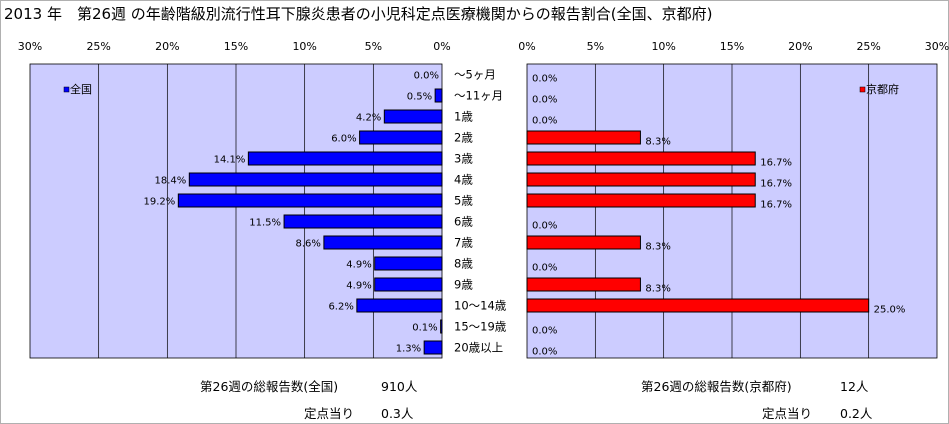 The image size is (949, 424). What do you see at coordinates (81, 89) in the screenshot?
I see `legend-label-national: 全国` at bounding box center [81, 89].